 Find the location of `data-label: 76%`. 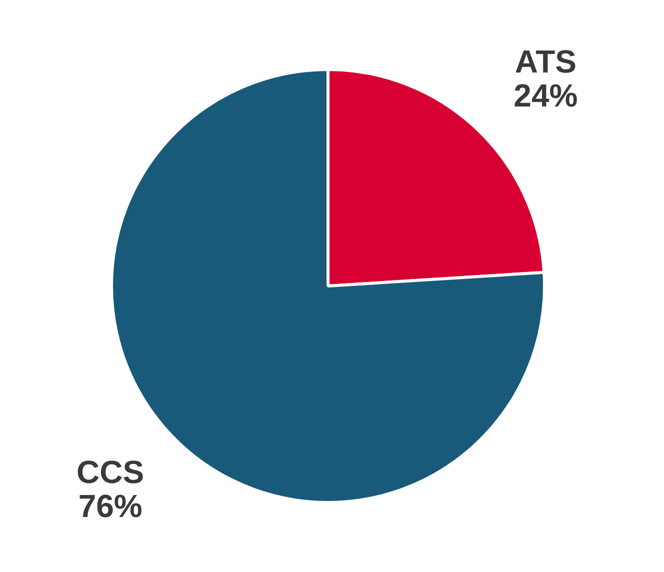

data-label: 76% is located at coordinates (110, 506).